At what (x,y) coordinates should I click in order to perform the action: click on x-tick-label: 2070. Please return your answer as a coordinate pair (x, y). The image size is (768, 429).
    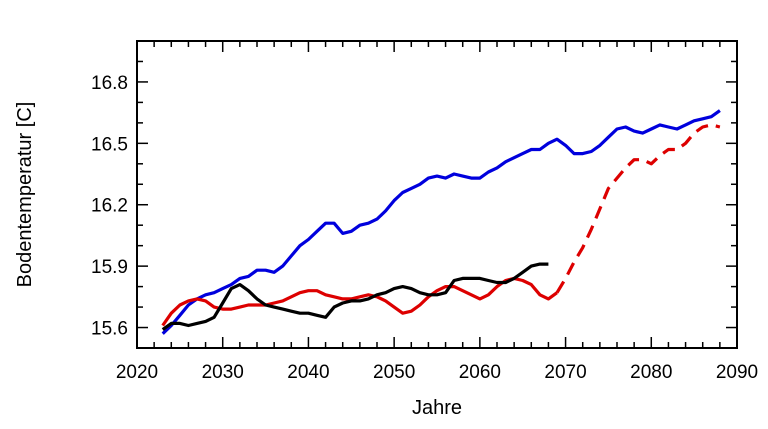
    Looking at the image, I should click on (565, 372).